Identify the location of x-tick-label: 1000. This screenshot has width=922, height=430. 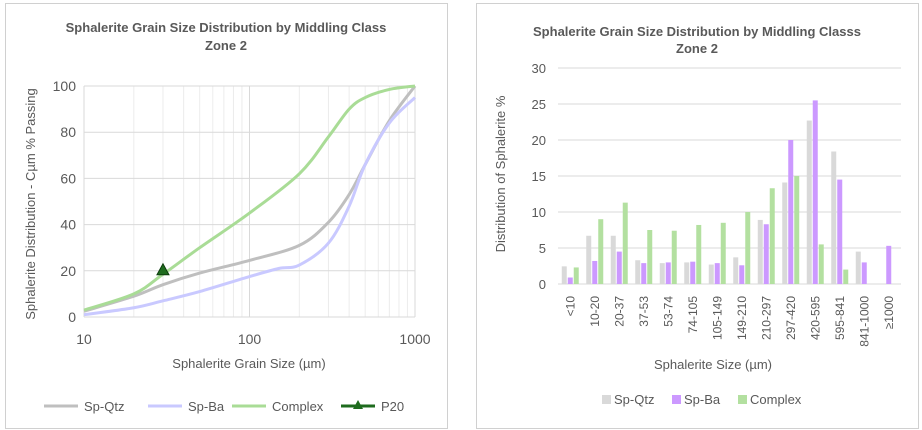
(414, 339).